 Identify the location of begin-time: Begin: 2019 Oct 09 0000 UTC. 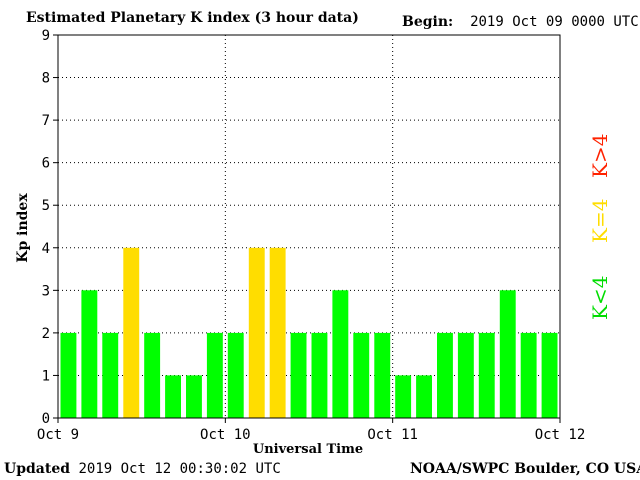
(520, 22).